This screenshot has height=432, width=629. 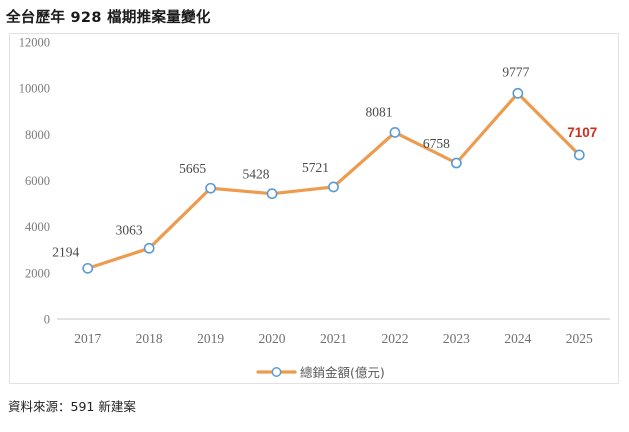 I want to click on y-axis-tick-12000: 12000, so click(x=34, y=43).